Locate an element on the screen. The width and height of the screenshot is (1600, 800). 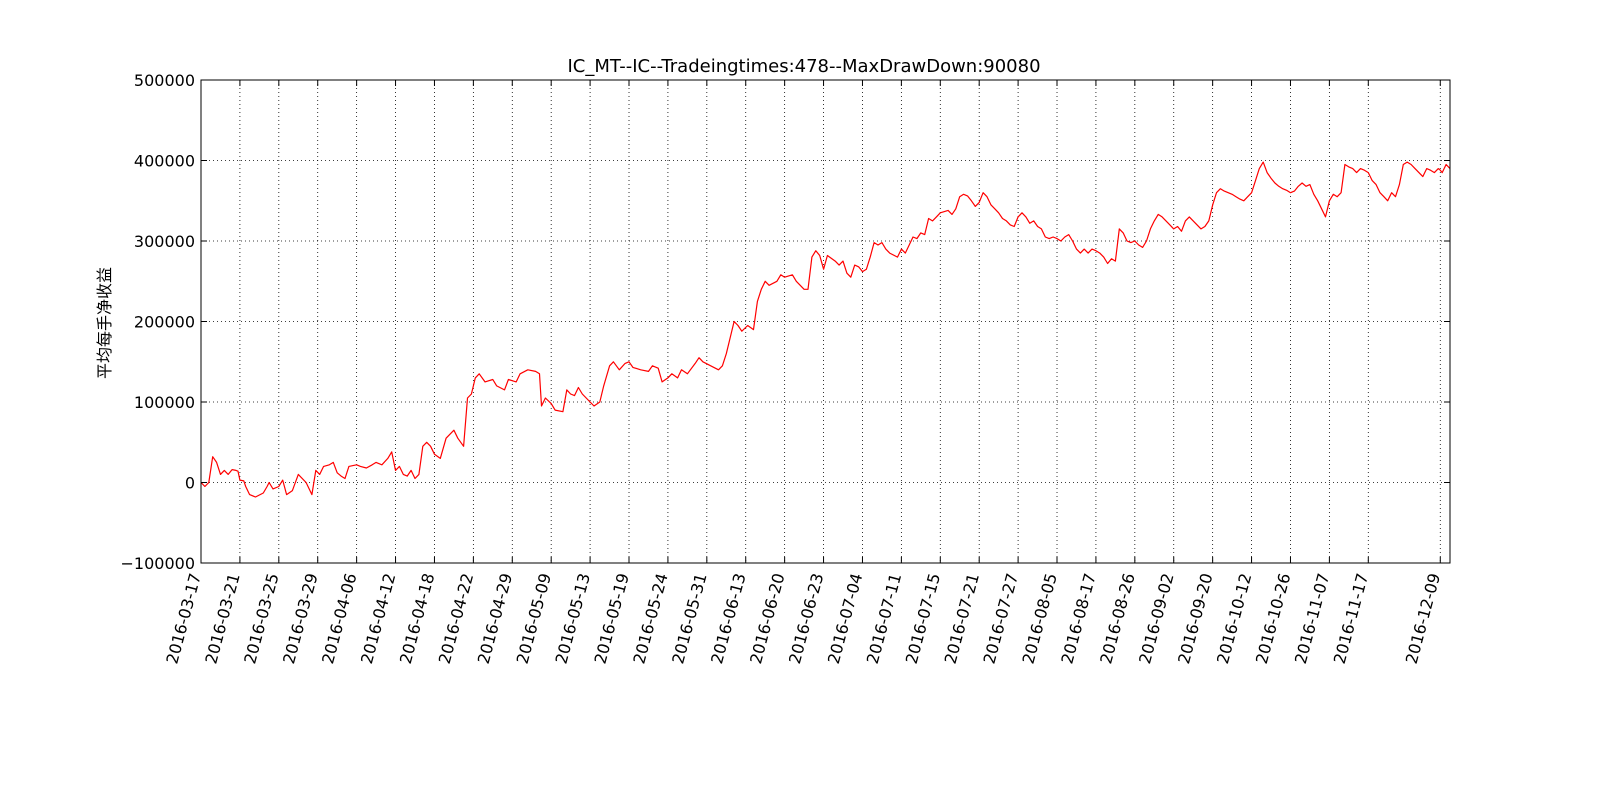
x-tick-label: 2016-04-18 is located at coordinates (417, 618).